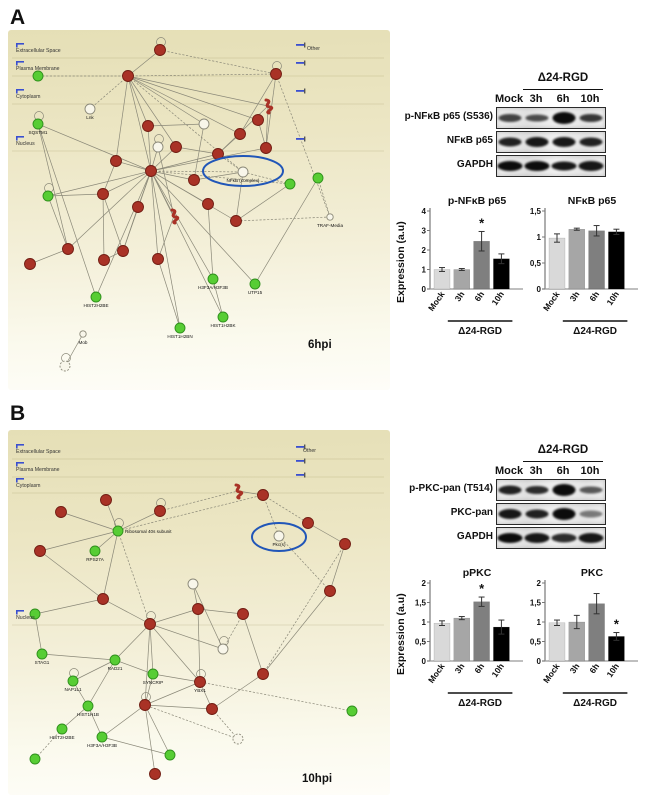 This screenshot has height=803, width=650. What do you see at coordinates (536, 471) in the screenshot?
I see `lane-label: 3h` at bounding box center [536, 471].